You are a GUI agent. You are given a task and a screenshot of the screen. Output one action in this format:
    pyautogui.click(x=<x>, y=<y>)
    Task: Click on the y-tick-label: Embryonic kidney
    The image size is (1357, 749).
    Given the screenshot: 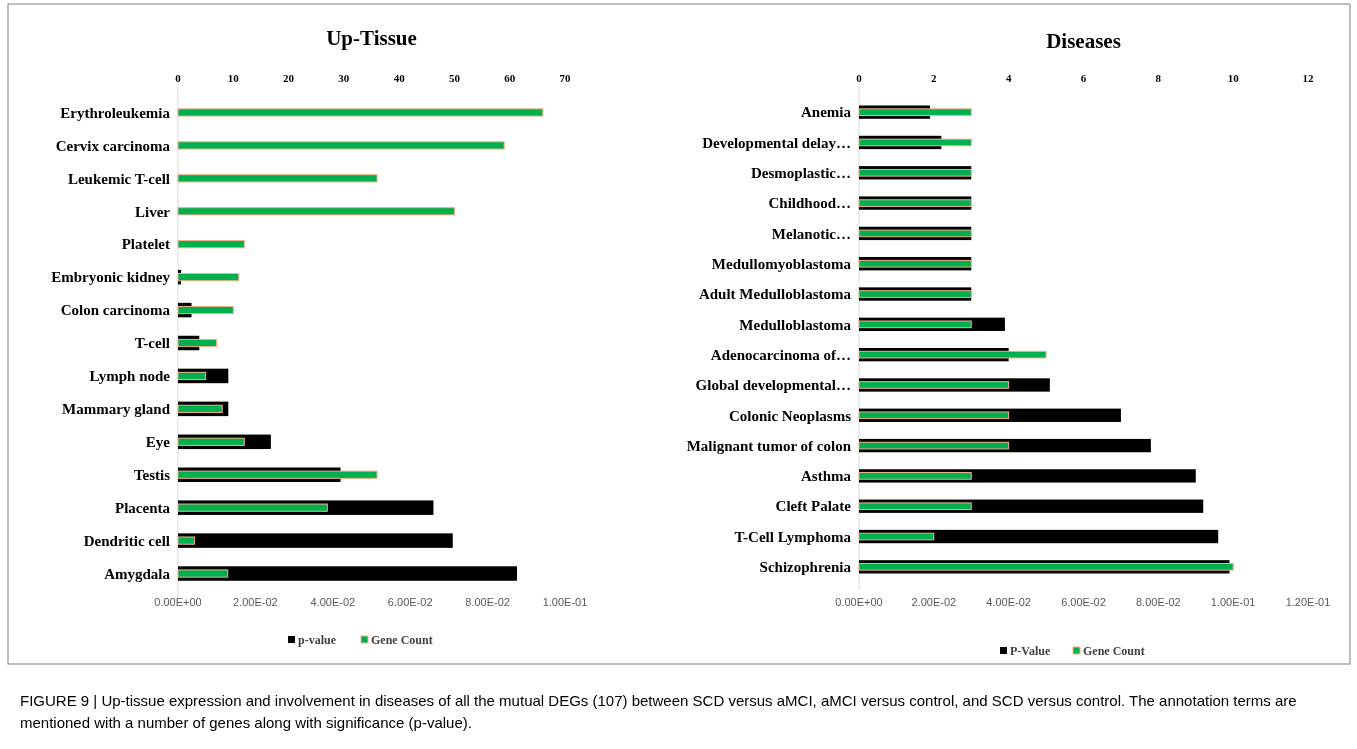 What is the action you would take?
    pyautogui.click(x=111, y=277)
    